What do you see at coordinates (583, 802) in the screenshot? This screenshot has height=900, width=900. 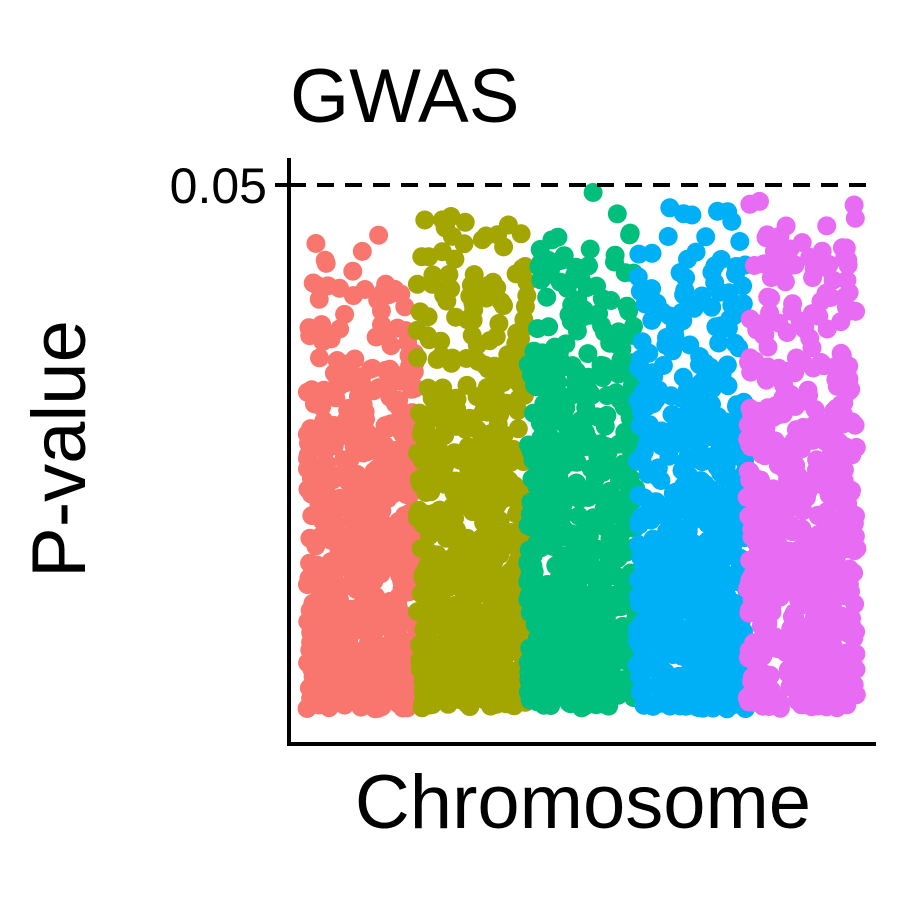 I see `x-axis-label: Chromosome` at bounding box center [583, 802].